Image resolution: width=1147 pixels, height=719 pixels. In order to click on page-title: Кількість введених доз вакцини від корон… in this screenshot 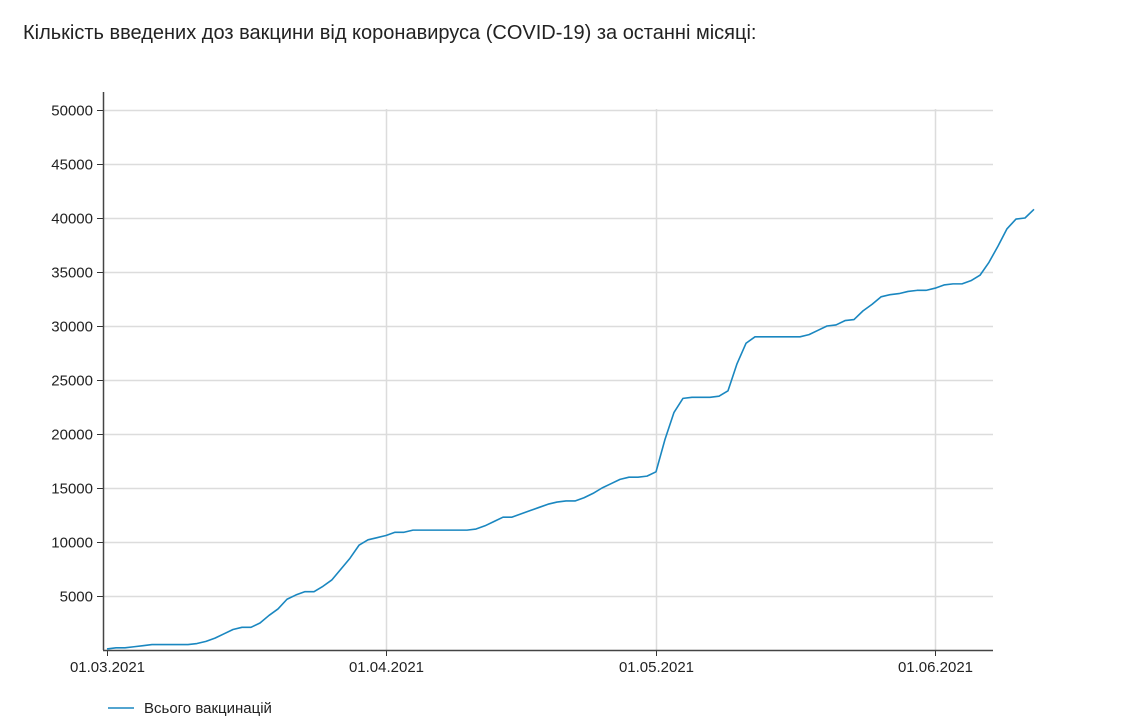, I will do `click(390, 33)`.